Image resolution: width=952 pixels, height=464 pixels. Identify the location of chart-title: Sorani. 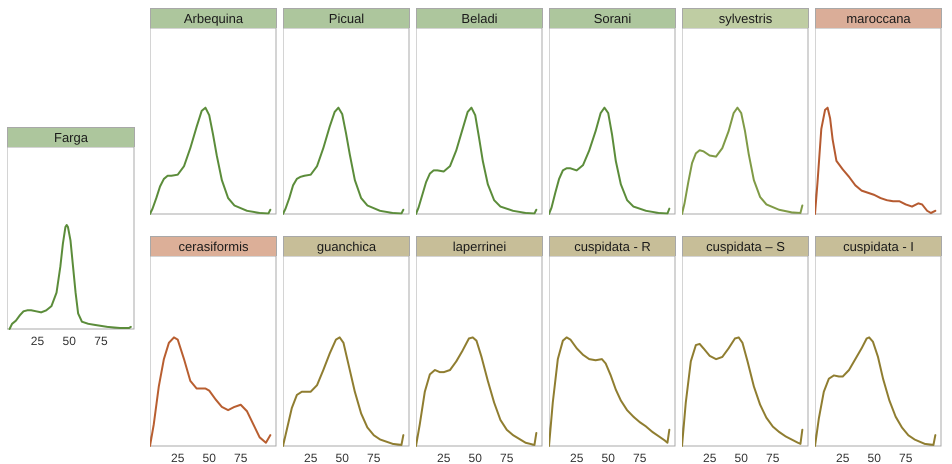
(612, 18).